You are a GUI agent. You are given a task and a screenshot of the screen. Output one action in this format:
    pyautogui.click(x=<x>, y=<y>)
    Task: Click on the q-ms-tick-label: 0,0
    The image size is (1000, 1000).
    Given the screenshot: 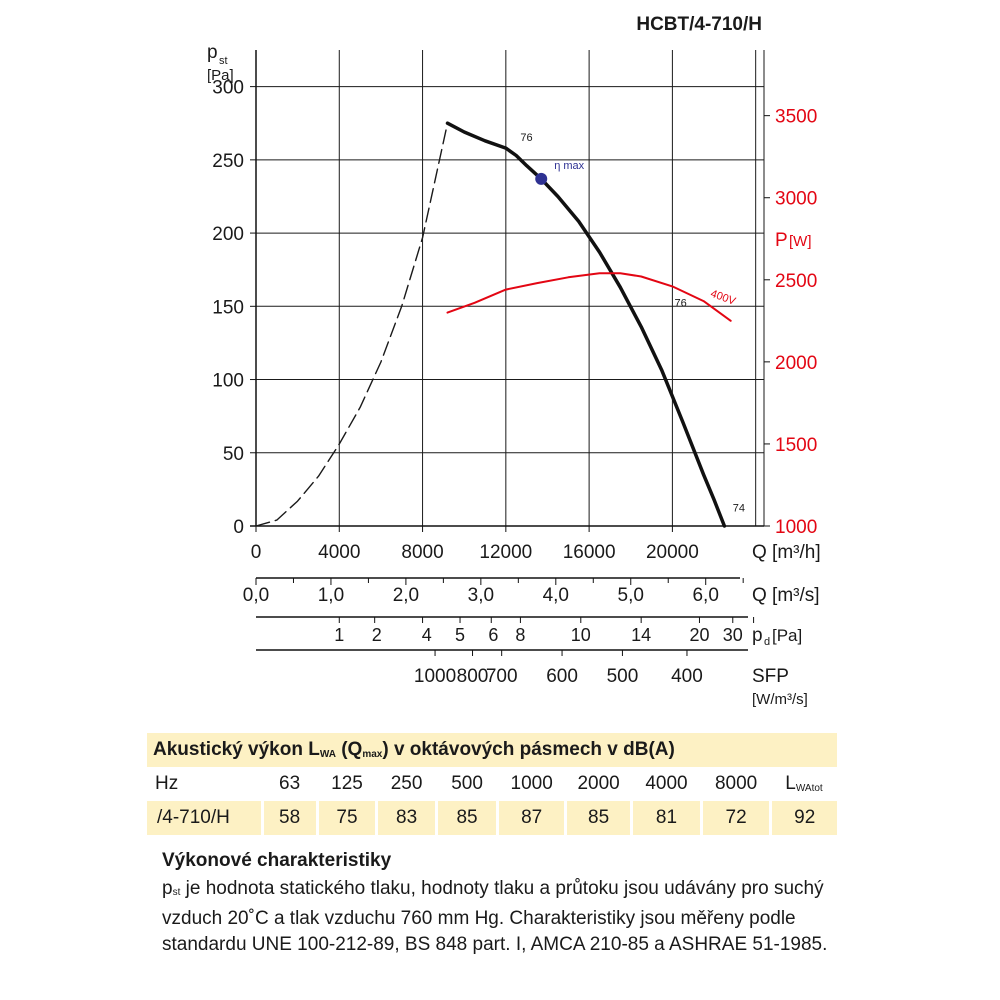 What is the action you would take?
    pyautogui.click(x=256, y=595)
    